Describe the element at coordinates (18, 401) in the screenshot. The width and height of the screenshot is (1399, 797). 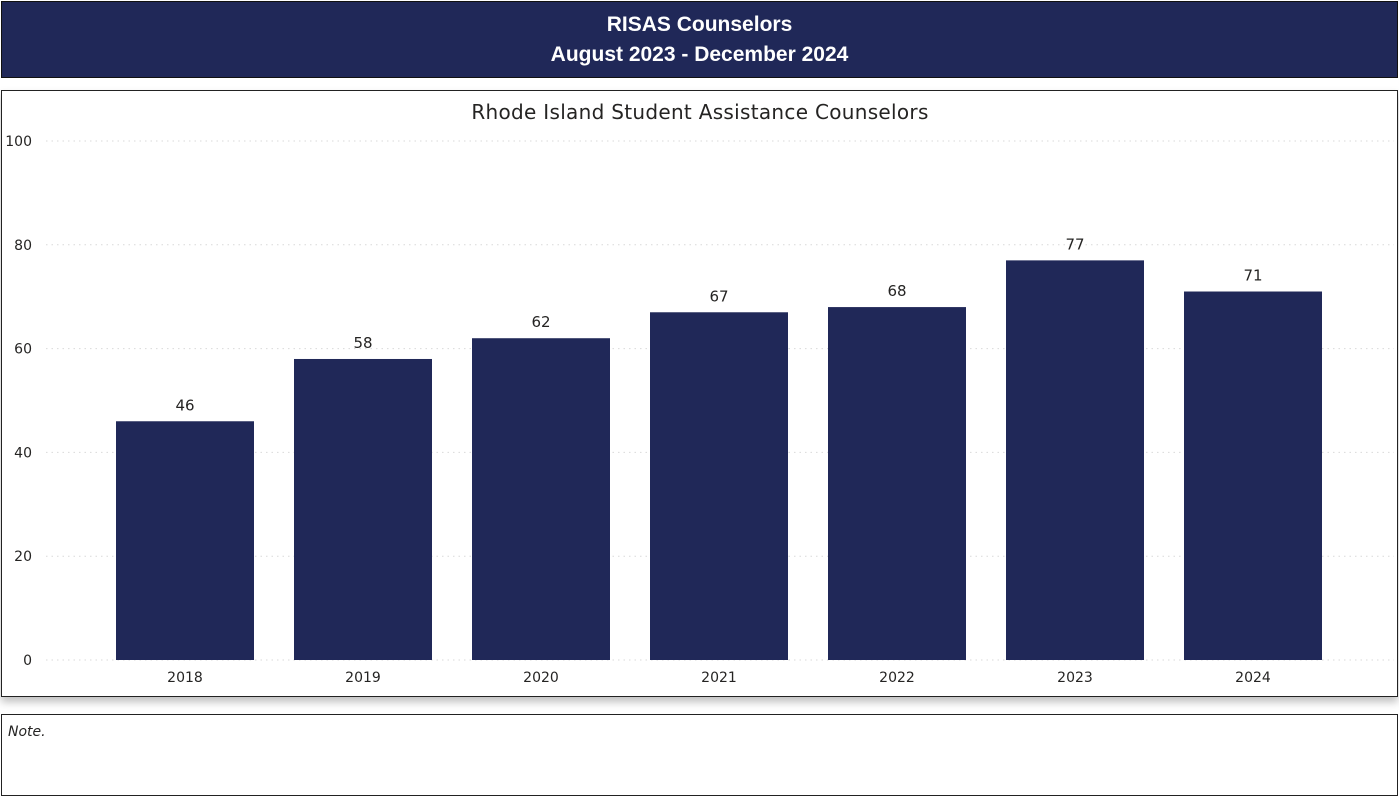
I see `y-axis-ticks: 0 20 40 60 80 100` at that location.